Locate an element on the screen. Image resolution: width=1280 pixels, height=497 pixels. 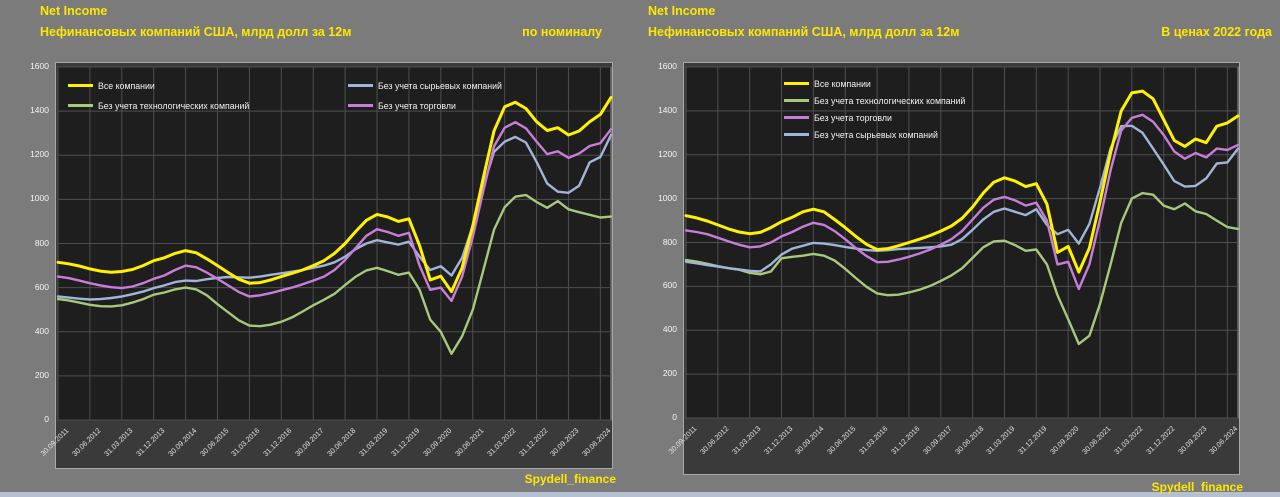
right-chart-corner-label: В ценах 2022 года is located at coordinates (1216, 32).